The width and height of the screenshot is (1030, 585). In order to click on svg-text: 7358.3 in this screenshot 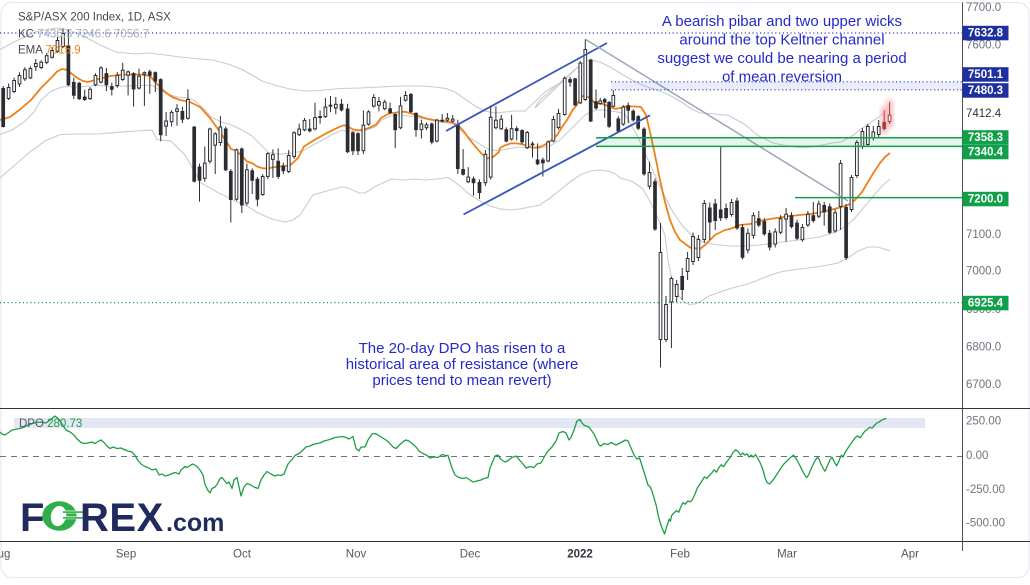, I will do `click(985, 138)`.